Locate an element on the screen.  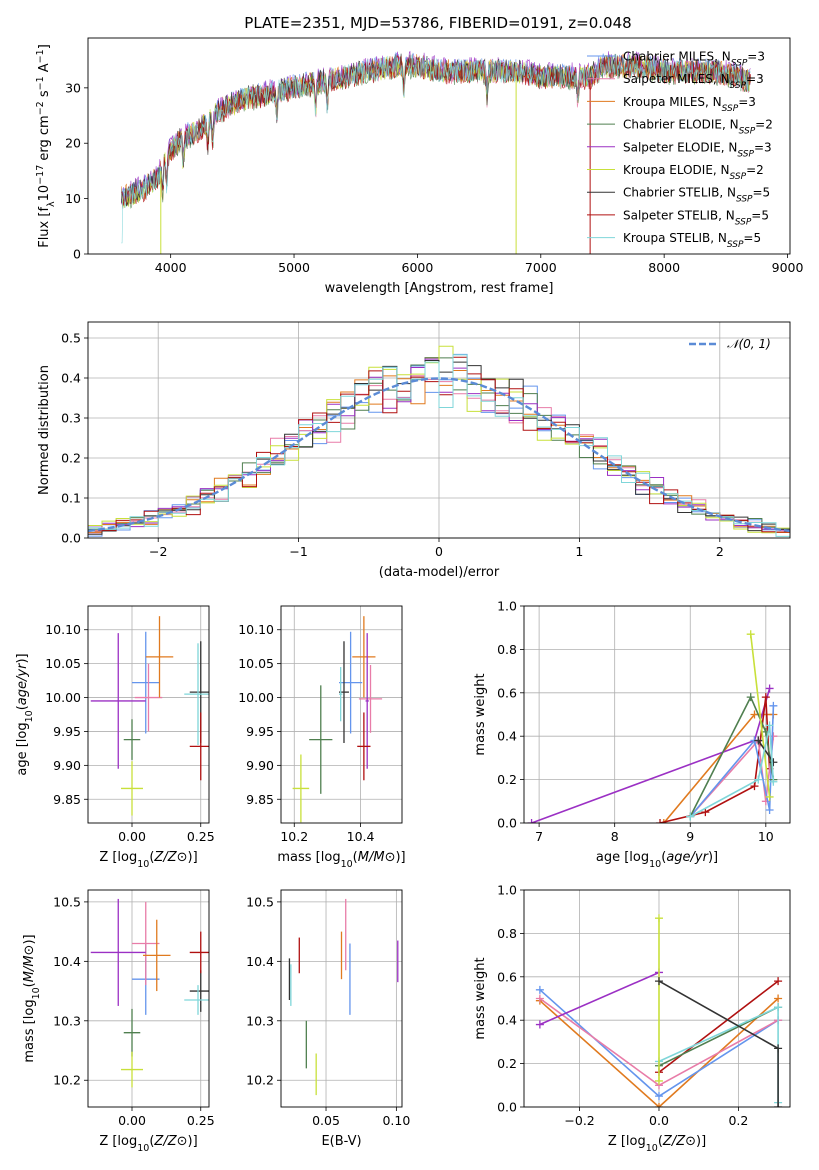
legend-name: Chabrier ELODIE, N is located at coordinates (681, 125).